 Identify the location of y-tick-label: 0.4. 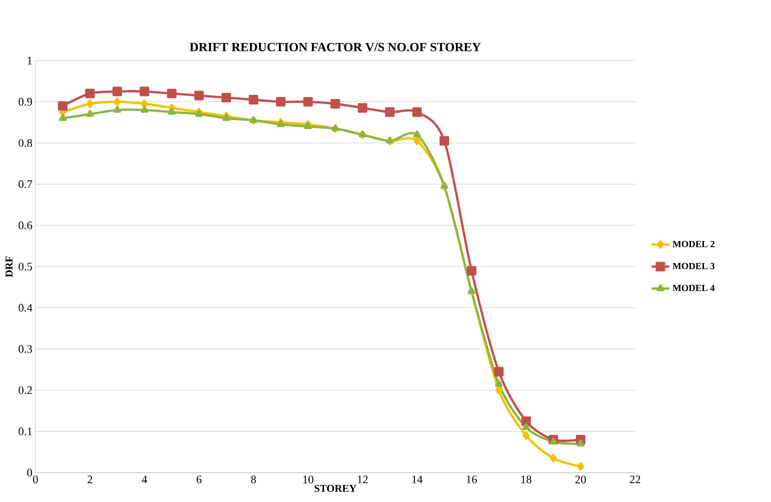
(25, 308).